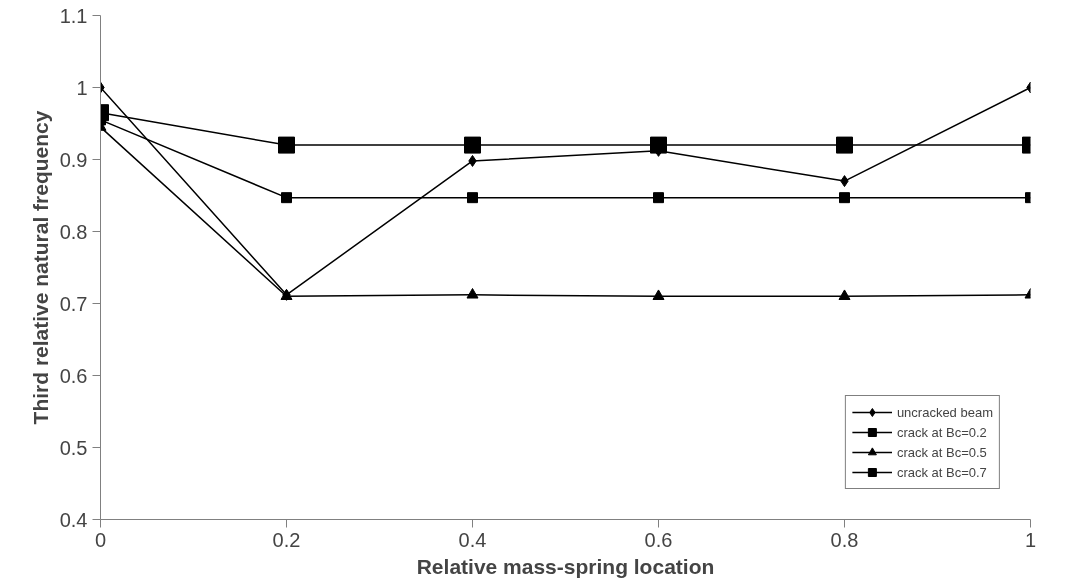 The image size is (1065, 586). Describe the element at coordinates (286, 539) in the screenshot. I see `x-tick-label: 0.2` at that location.